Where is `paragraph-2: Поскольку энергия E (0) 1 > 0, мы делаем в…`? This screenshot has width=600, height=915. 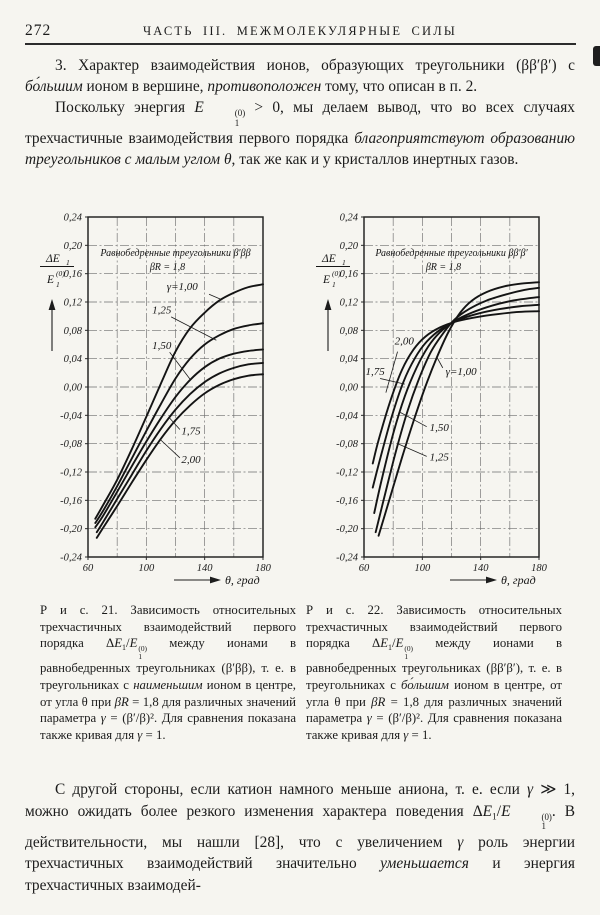 paragraph-2: Поскольку энергия E (0) 1 > 0, мы делаем в… is located at coordinates (300, 134).